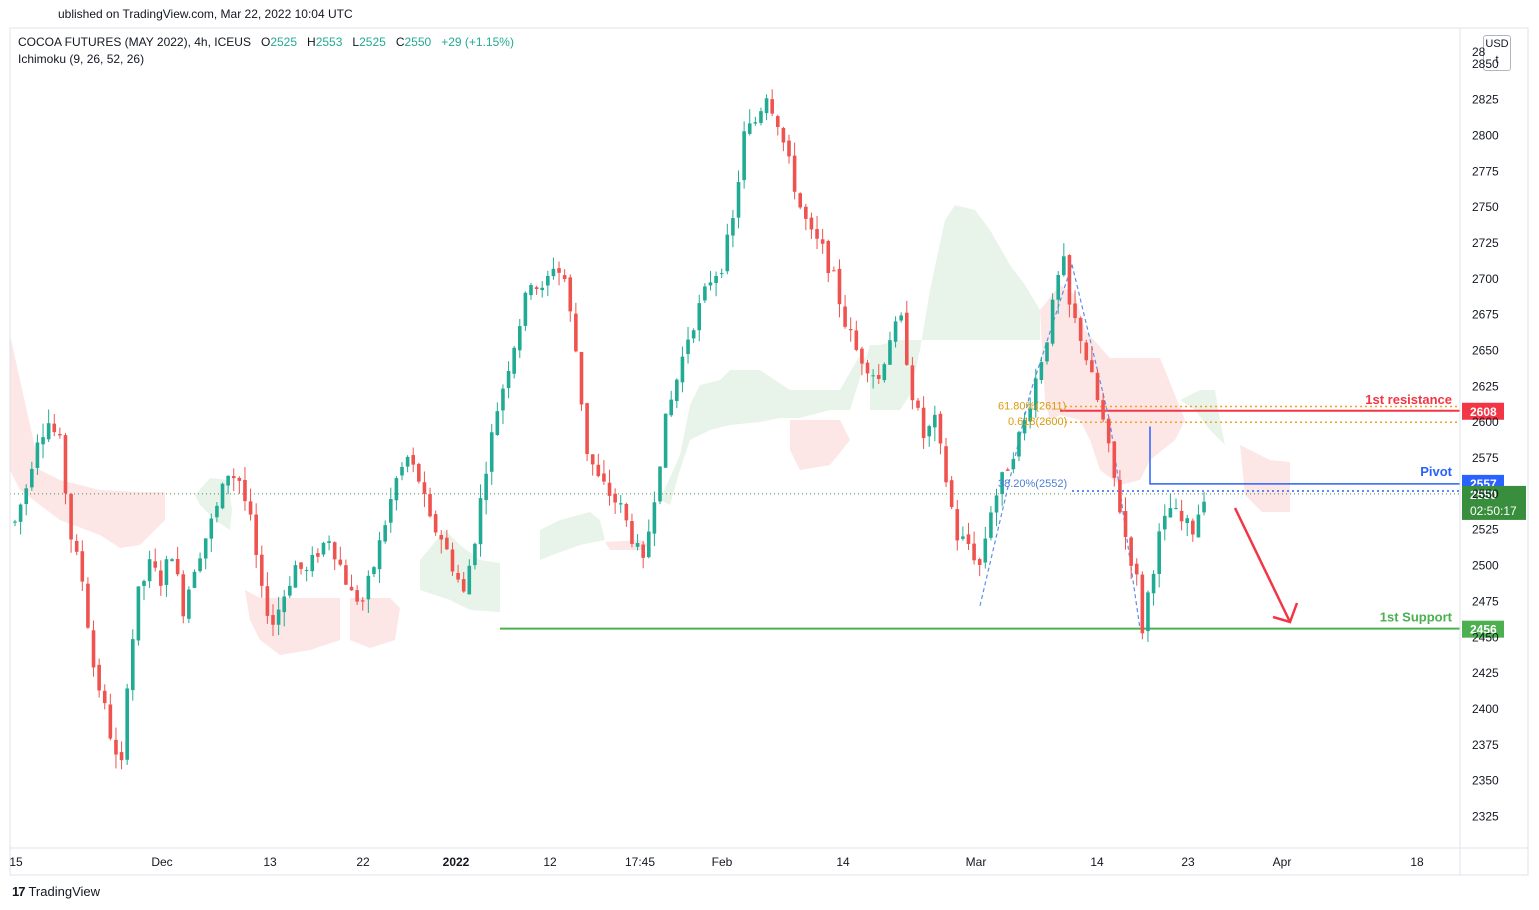 The height and width of the screenshot is (910, 1539). I want to click on x-tick-label: Apr, so click(1282, 862).